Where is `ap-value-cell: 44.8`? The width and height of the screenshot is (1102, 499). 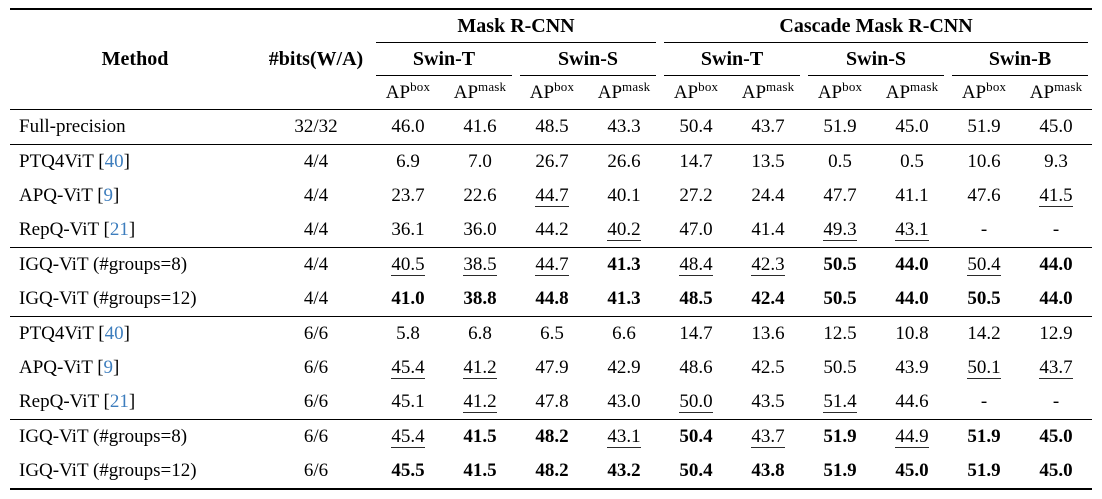
ap-value-cell: 44.8 is located at coordinates (552, 299).